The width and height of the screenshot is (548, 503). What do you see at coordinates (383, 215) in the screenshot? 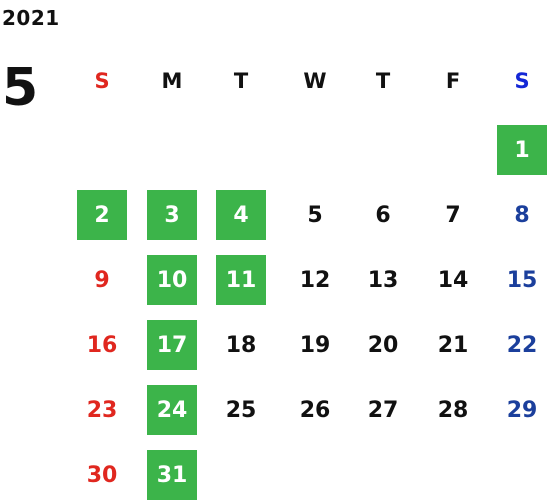
I see `day-cell: 6` at bounding box center [383, 215].